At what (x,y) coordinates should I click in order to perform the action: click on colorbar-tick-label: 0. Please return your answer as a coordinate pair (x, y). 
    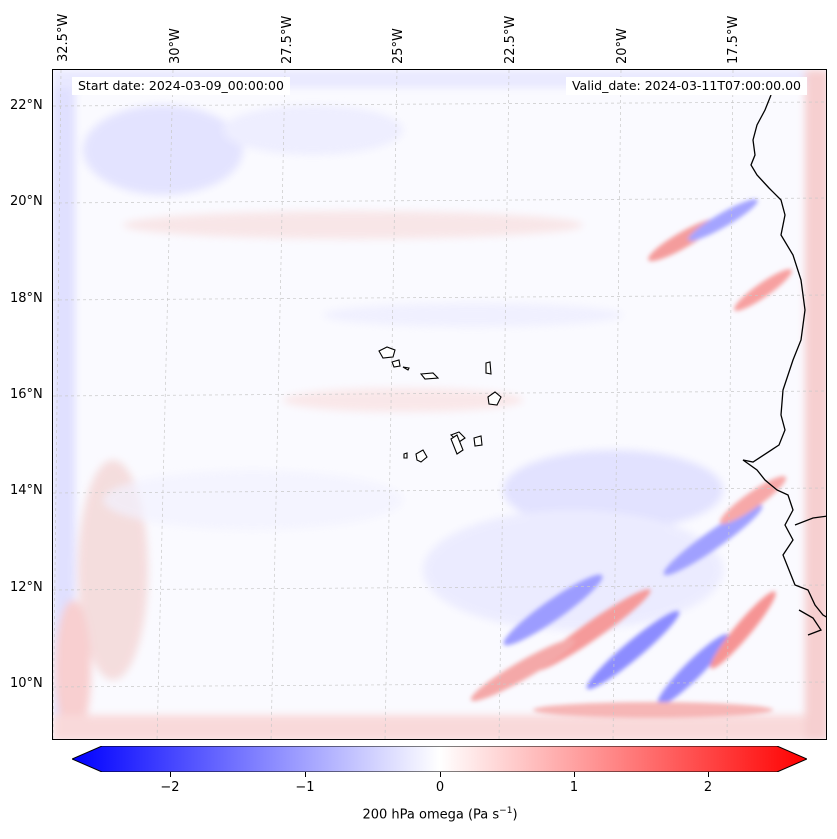
    Looking at the image, I should click on (440, 787).